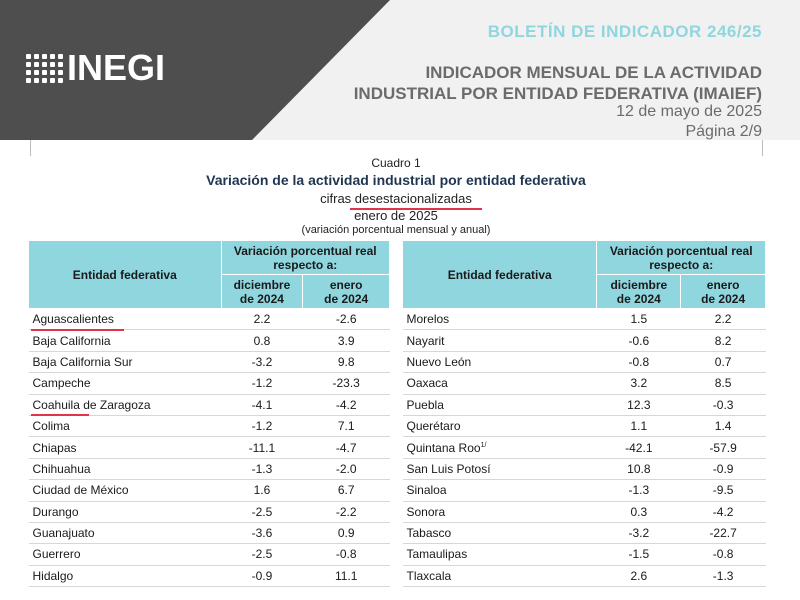  Describe the element at coordinates (61, 468) in the screenshot. I see `entity-name: Chihuahua` at that location.